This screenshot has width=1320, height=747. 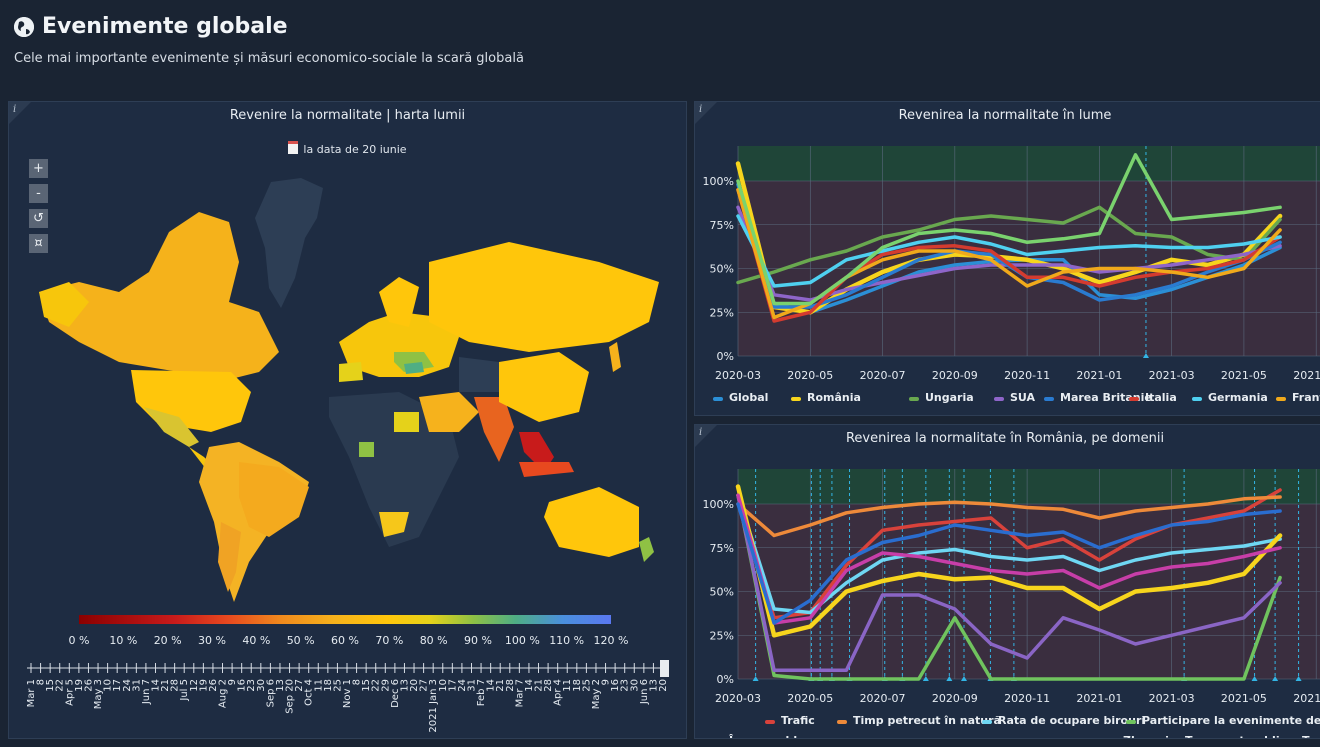 What do you see at coordinates (1106, 397) in the screenshot?
I see `legend-label: Marea Britanie` at bounding box center [1106, 397].